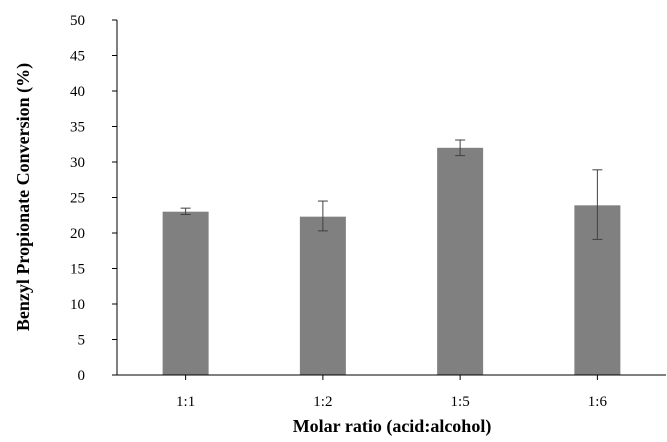 This screenshot has height=442, width=667. What do you see at coordinates (77, 163) in the screenshot?
I see `y-tick-label-30: 30` at bounding box center [77, 163].